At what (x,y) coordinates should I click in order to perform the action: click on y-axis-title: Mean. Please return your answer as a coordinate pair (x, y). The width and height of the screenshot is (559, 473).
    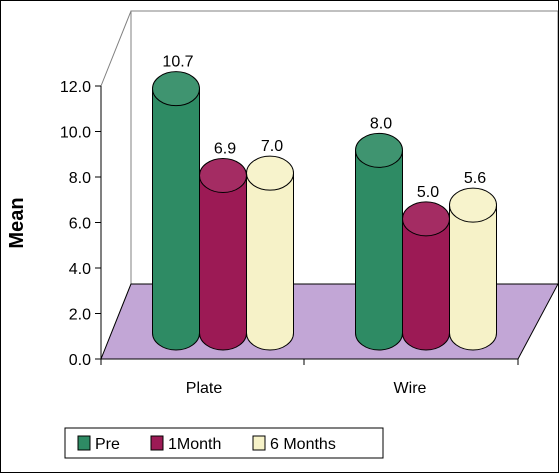
    Looking at the image, I should click on (17, 222).